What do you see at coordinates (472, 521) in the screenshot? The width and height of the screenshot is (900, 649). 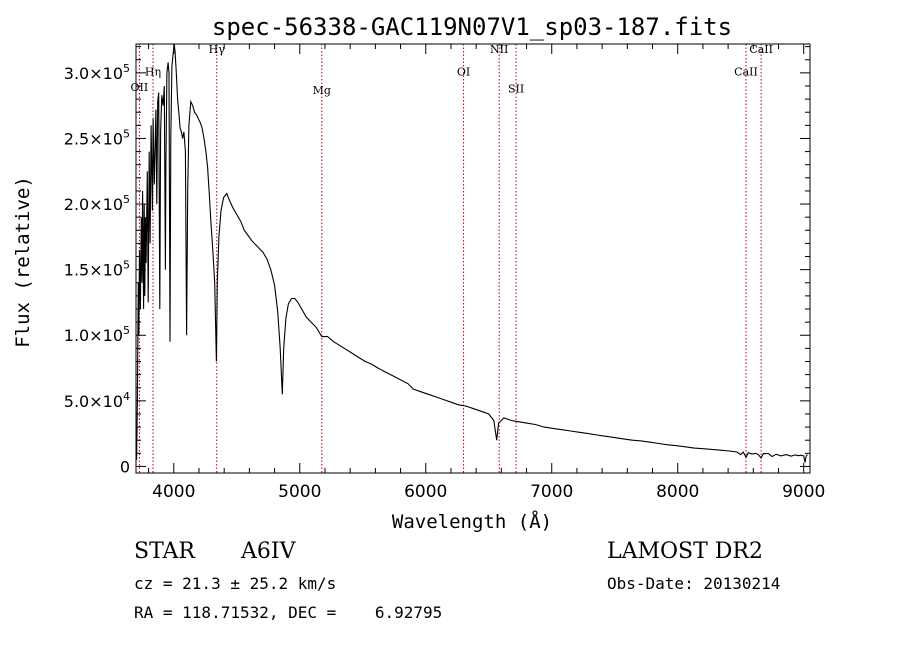 I see `x-axis-label: Wavelength (Å)` at bounding box center [472, 521].